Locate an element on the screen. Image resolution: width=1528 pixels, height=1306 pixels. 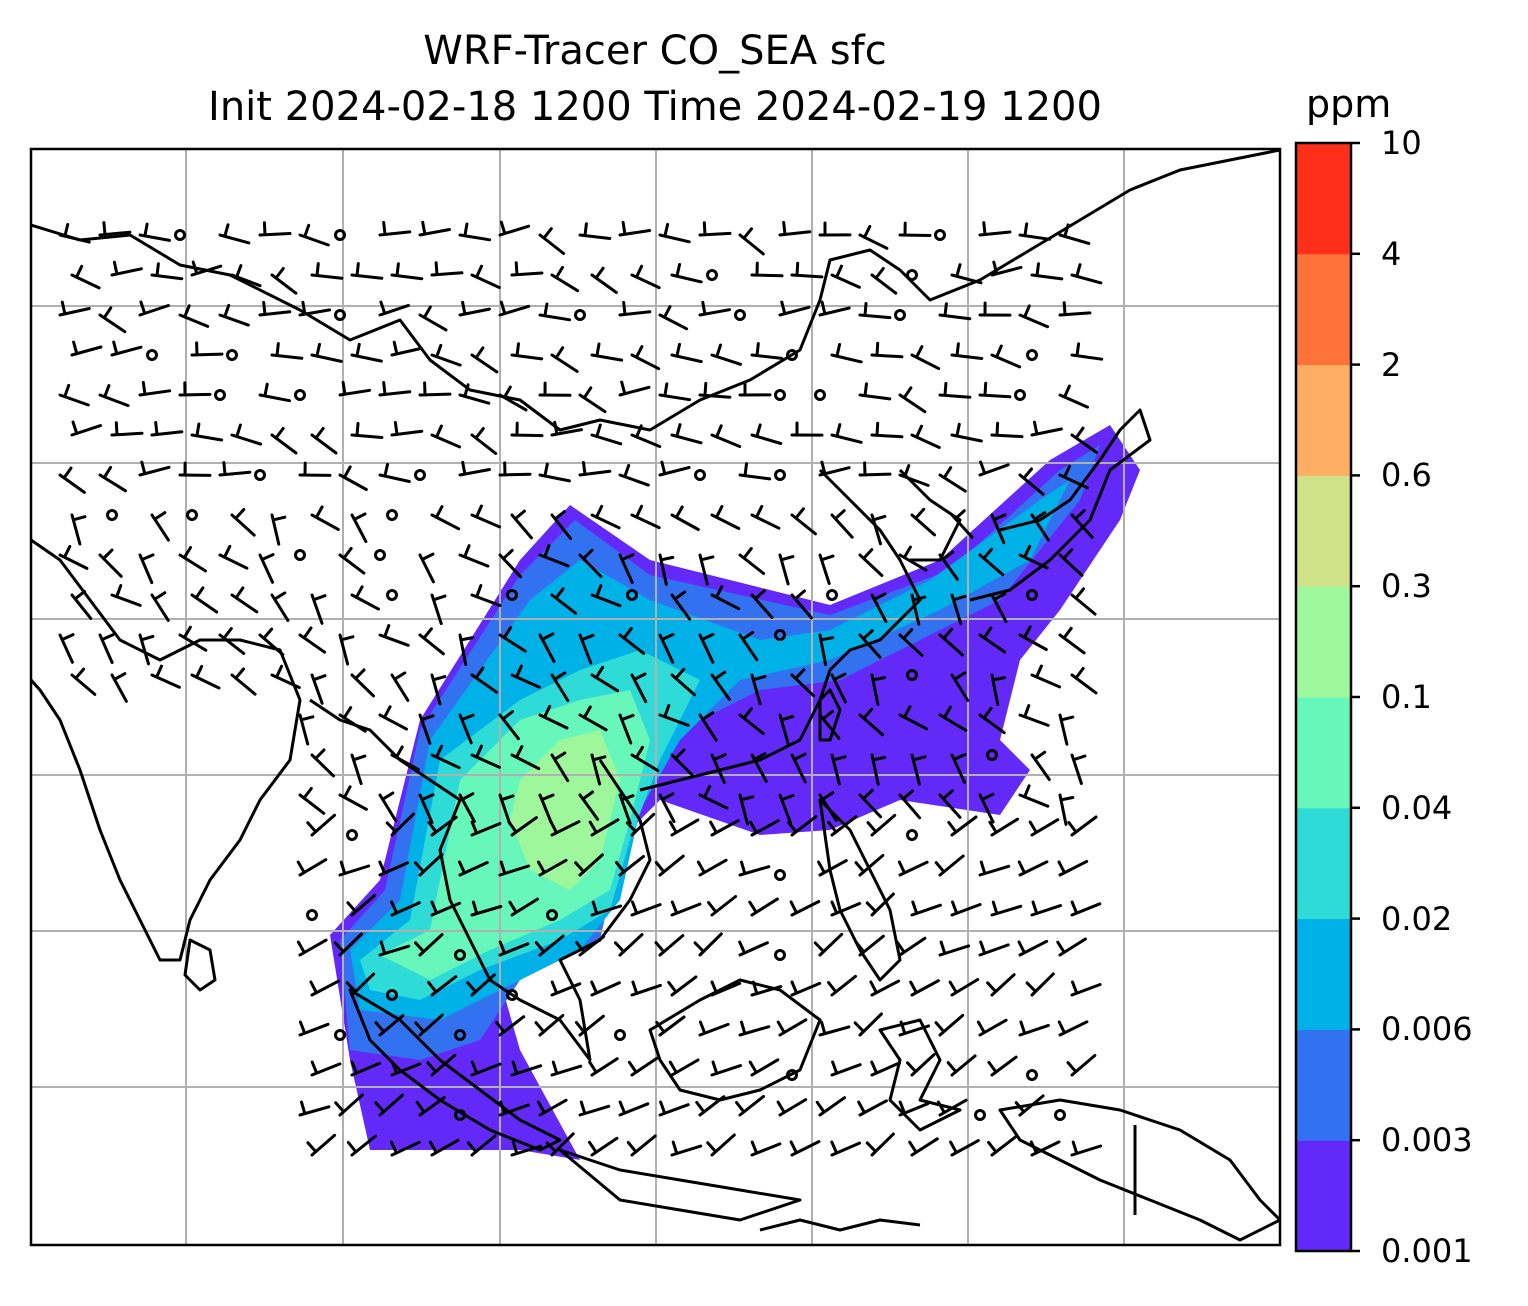
coastline-sulawesi is located at coordinates (920, 1075).